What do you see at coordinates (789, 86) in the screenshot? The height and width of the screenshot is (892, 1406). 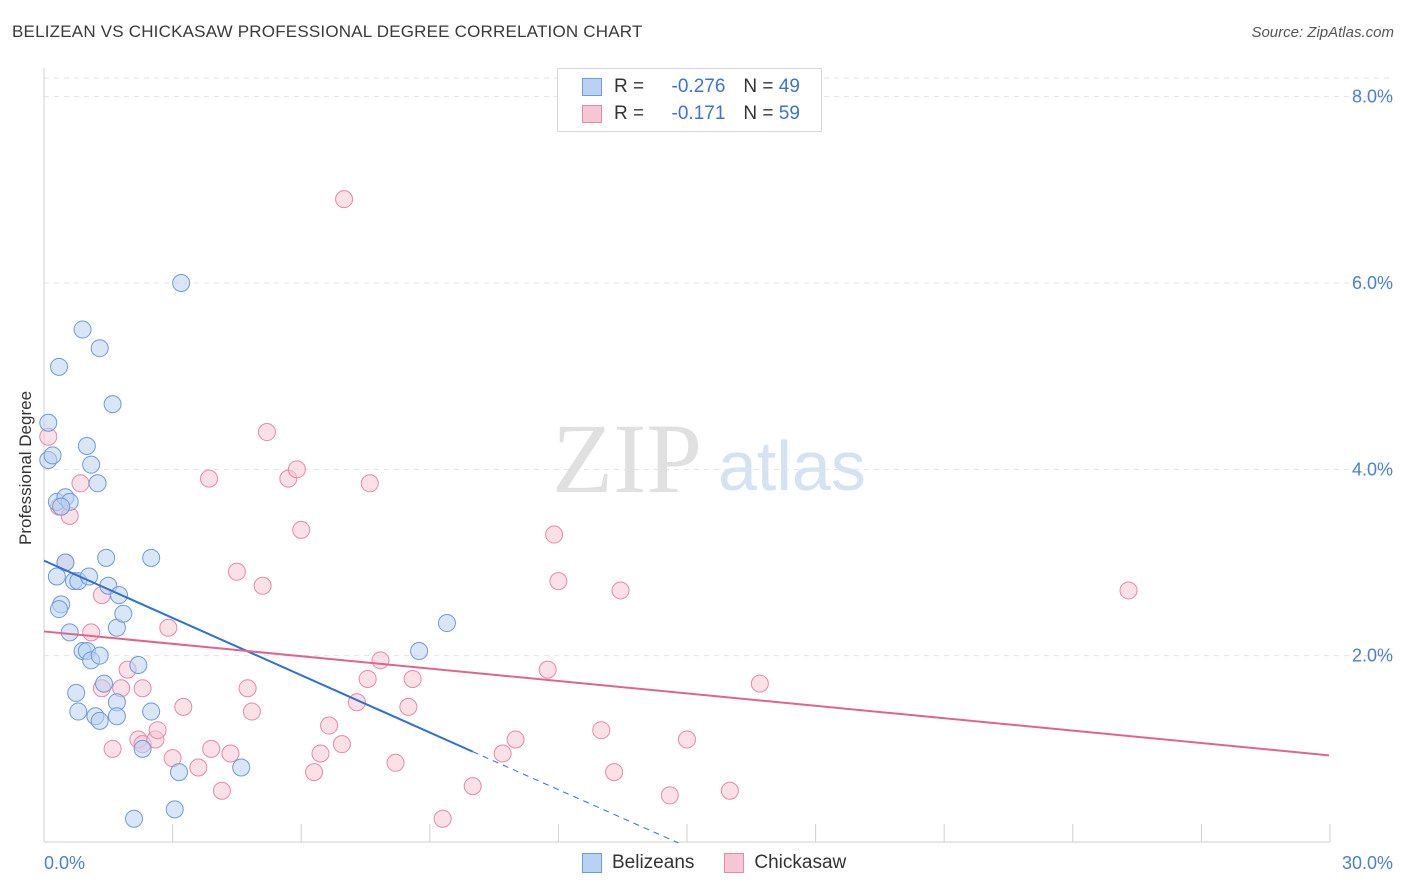 I see `legend-n-value: 49` at bounding box center [789, 86].